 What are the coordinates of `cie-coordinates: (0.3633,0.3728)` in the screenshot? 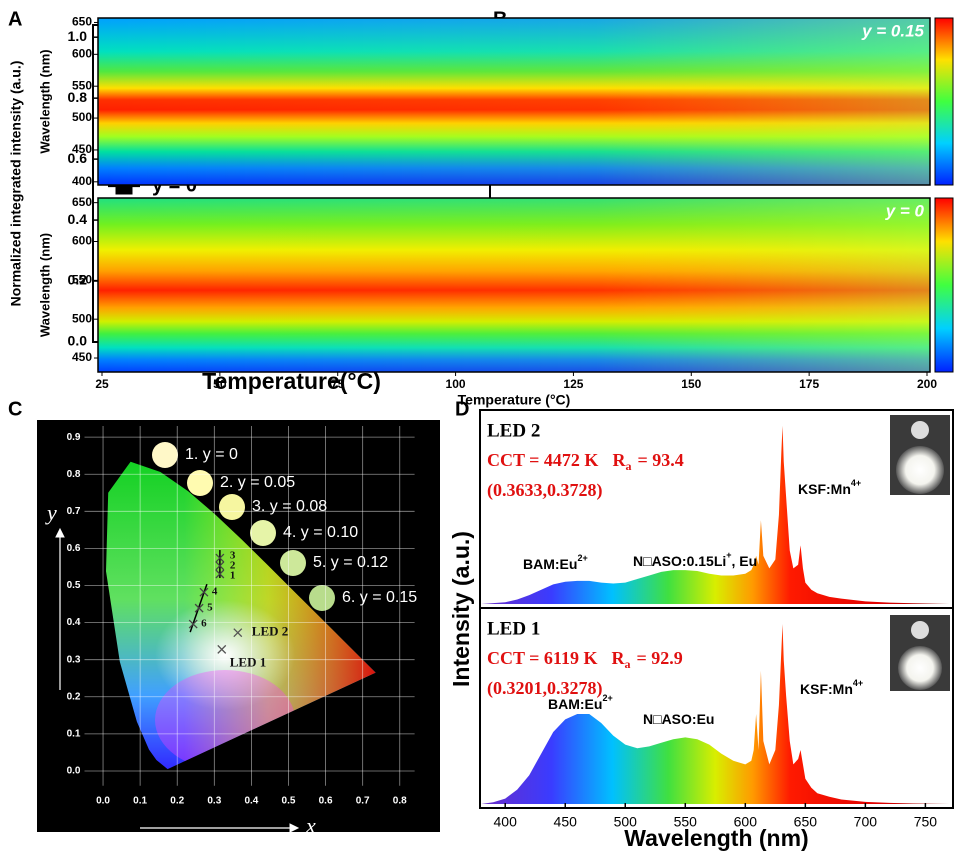 It's located at (545, 490).